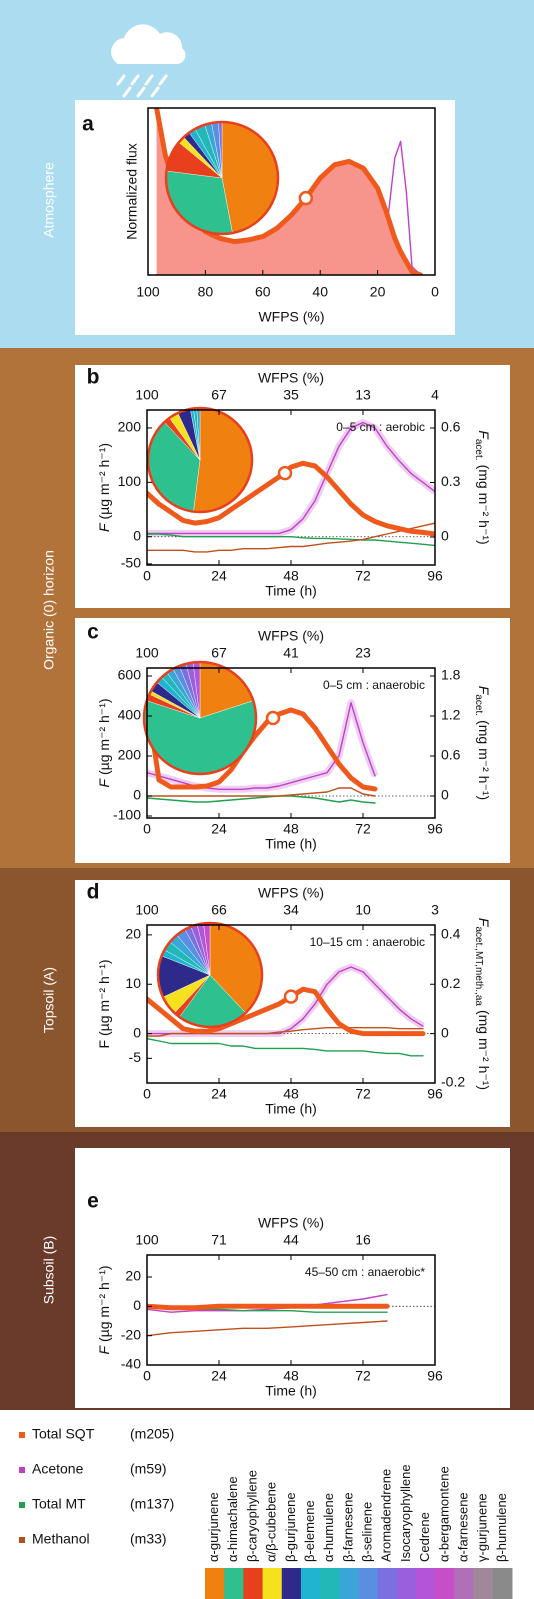 The height and width of the screenshot is (1599, 534). I want to click on y2-tick-label: 0, so click(445, 536).